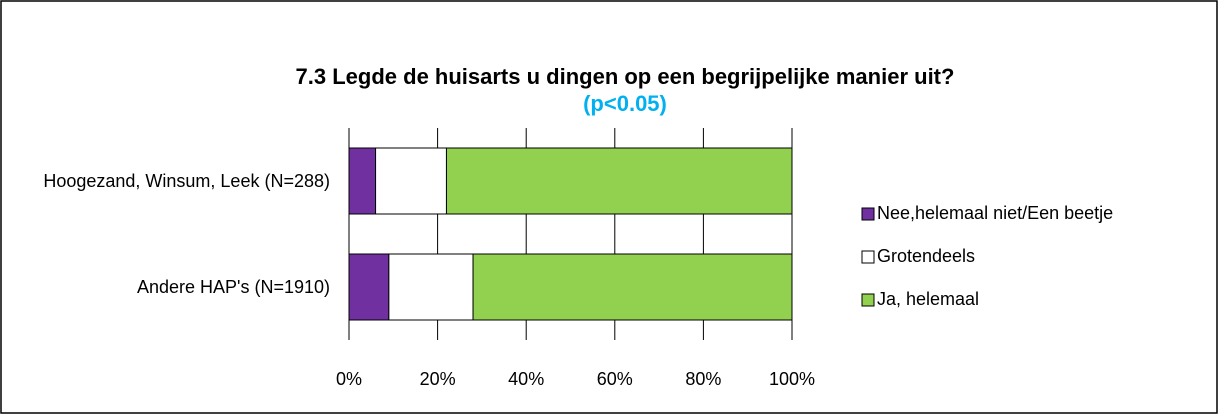  I want to click on legend-label: Grotendeels, so click(926, 256).